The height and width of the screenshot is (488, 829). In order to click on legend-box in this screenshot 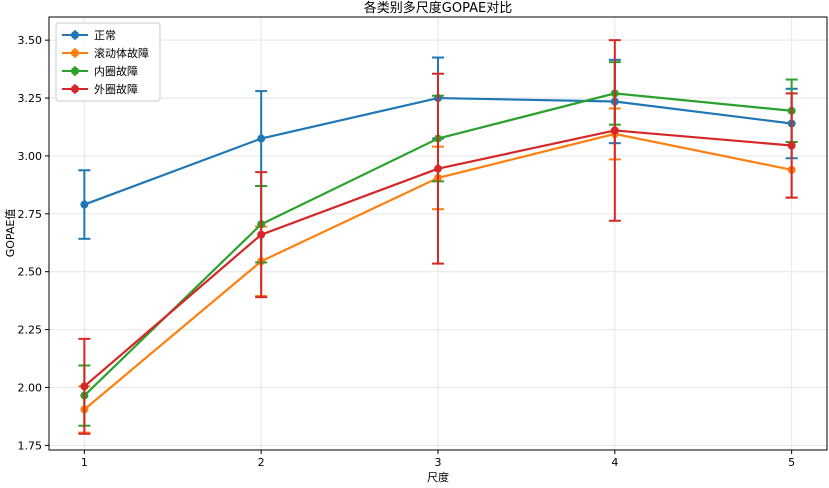, I will do `click(108, 62)`.